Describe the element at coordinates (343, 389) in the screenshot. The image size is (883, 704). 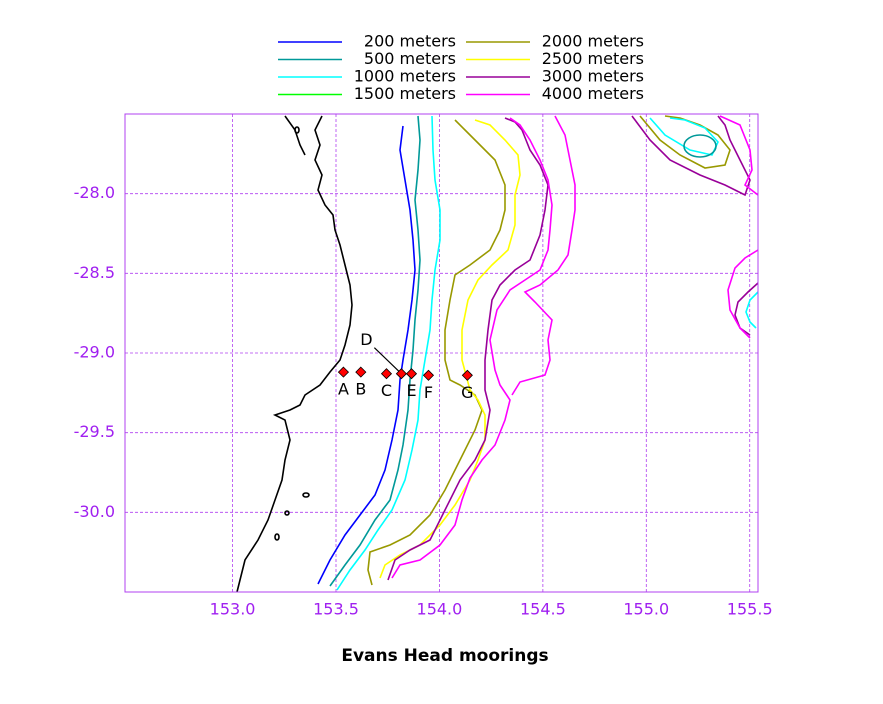
I see `mooring-label: A` at that location.